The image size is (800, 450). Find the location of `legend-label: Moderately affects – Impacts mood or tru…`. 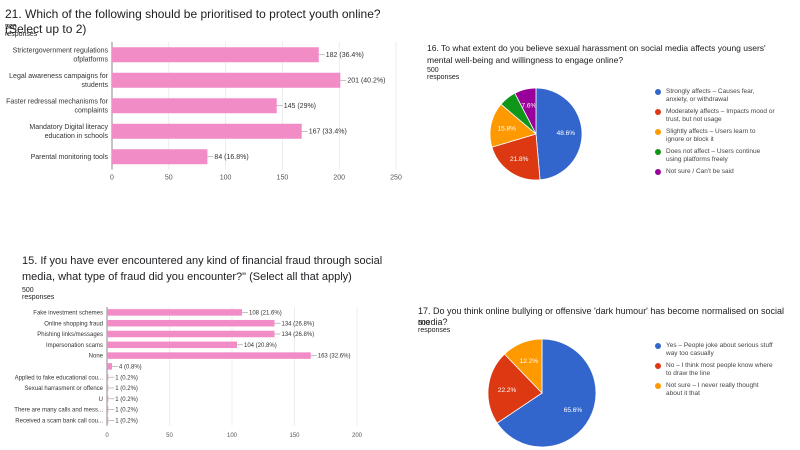

legend-label: Moderately affects – Impacts mood or tru… is located at coordinates (720, 115).